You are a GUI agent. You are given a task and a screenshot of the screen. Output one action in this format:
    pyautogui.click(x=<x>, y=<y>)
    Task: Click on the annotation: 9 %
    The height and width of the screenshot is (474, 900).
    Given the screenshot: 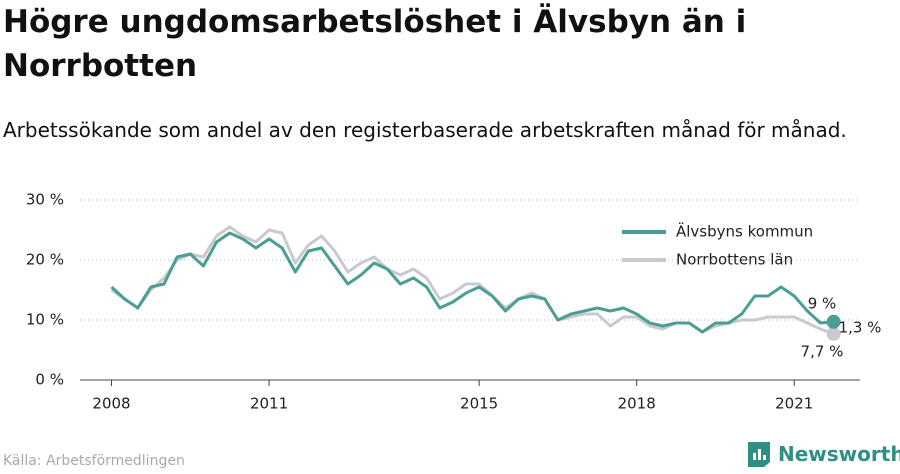 What is the action you would take?
    pyautogui.click(x=822, y=304)
    